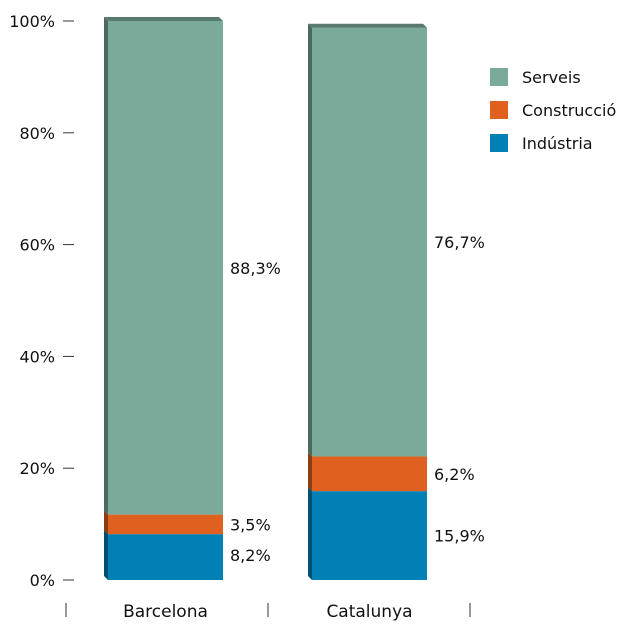 The height and width of the screenshot is (624, 630). What do you see at coordinates (250, 525) in the screenshot?
I see `data-label: 3,5%` at bounding box center [250, 525].